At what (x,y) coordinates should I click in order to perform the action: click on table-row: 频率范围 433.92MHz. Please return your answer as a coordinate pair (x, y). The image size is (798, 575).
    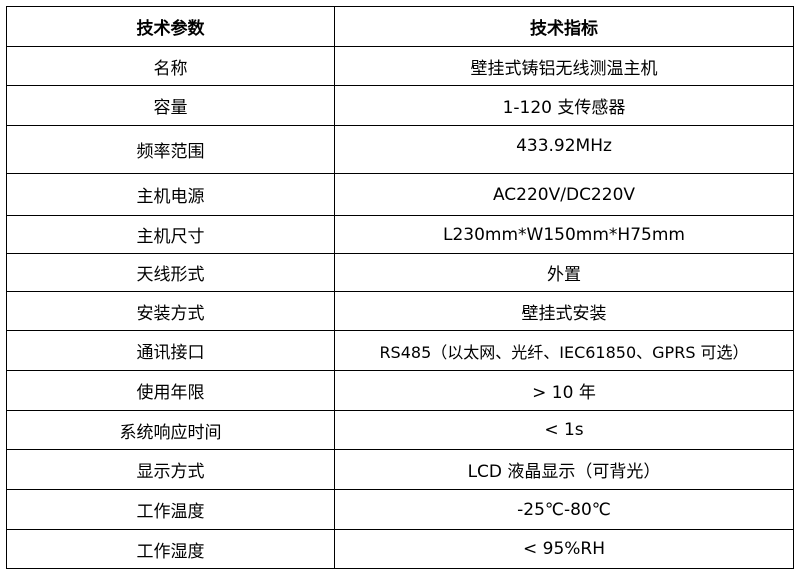
    Looking at the image, I should click on (400, 149).